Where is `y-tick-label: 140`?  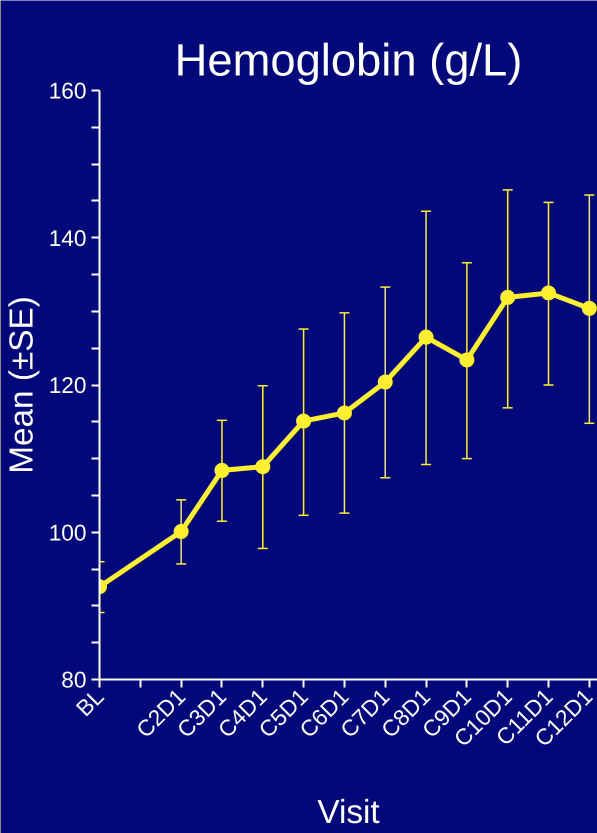 y-tick-label: 140 is located at coordinates (67, 237).